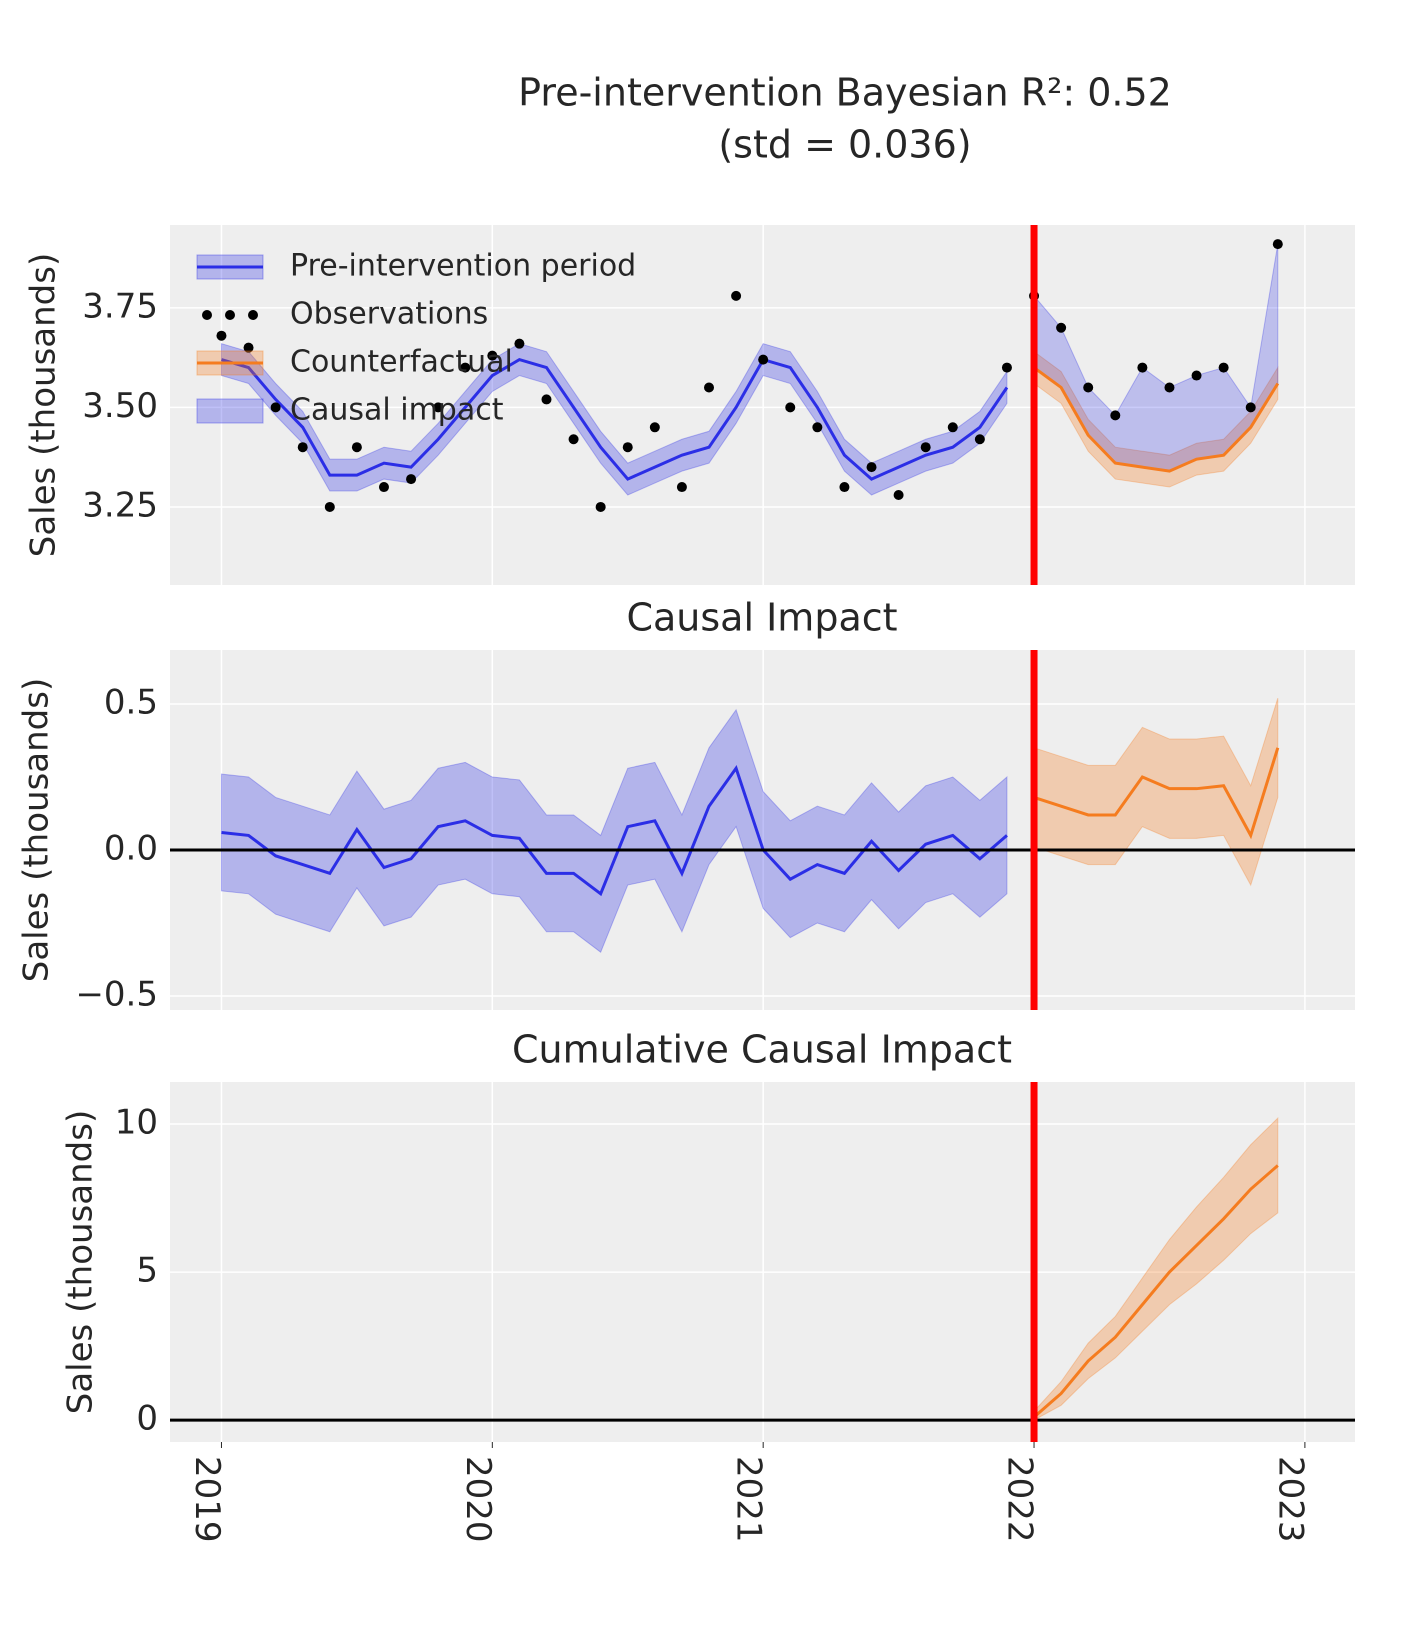  I want to click on chart-title: Cumulative Causal Impact, so click(762, 1050).